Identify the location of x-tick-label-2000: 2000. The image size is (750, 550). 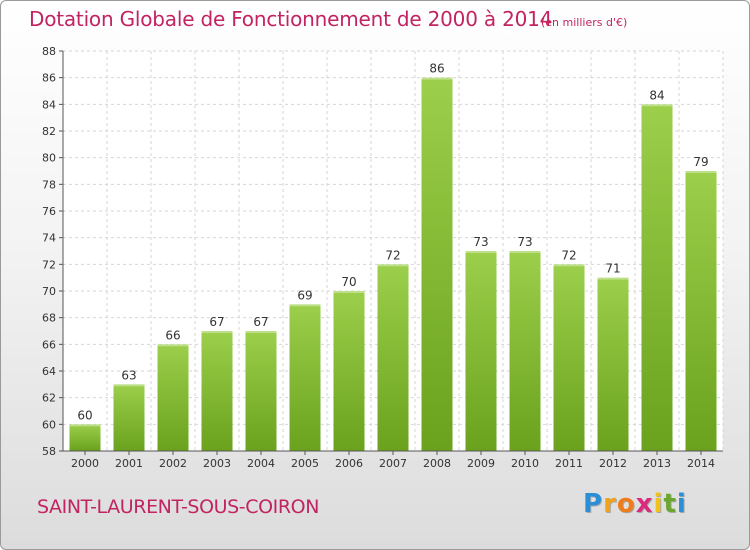
(85, 463).